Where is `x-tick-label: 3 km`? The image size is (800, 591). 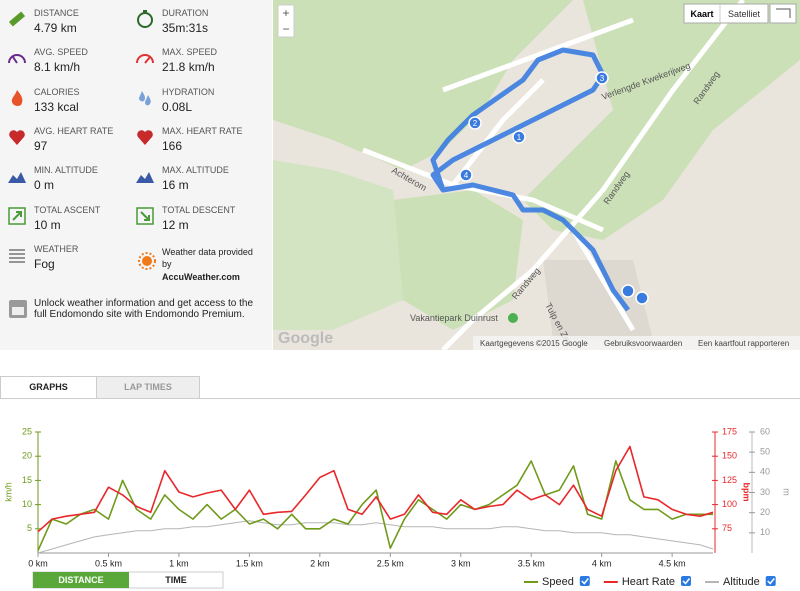 x-tick-label: 3 km is located at coordinates (461, 563).